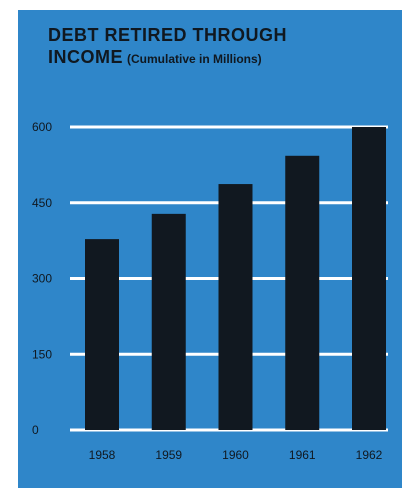 The image size is (410, 492). Describe the element at coordinates (194, 59) in the screenshot. I see `chart-subtitle: (Cumulative in Millions)` at that location.